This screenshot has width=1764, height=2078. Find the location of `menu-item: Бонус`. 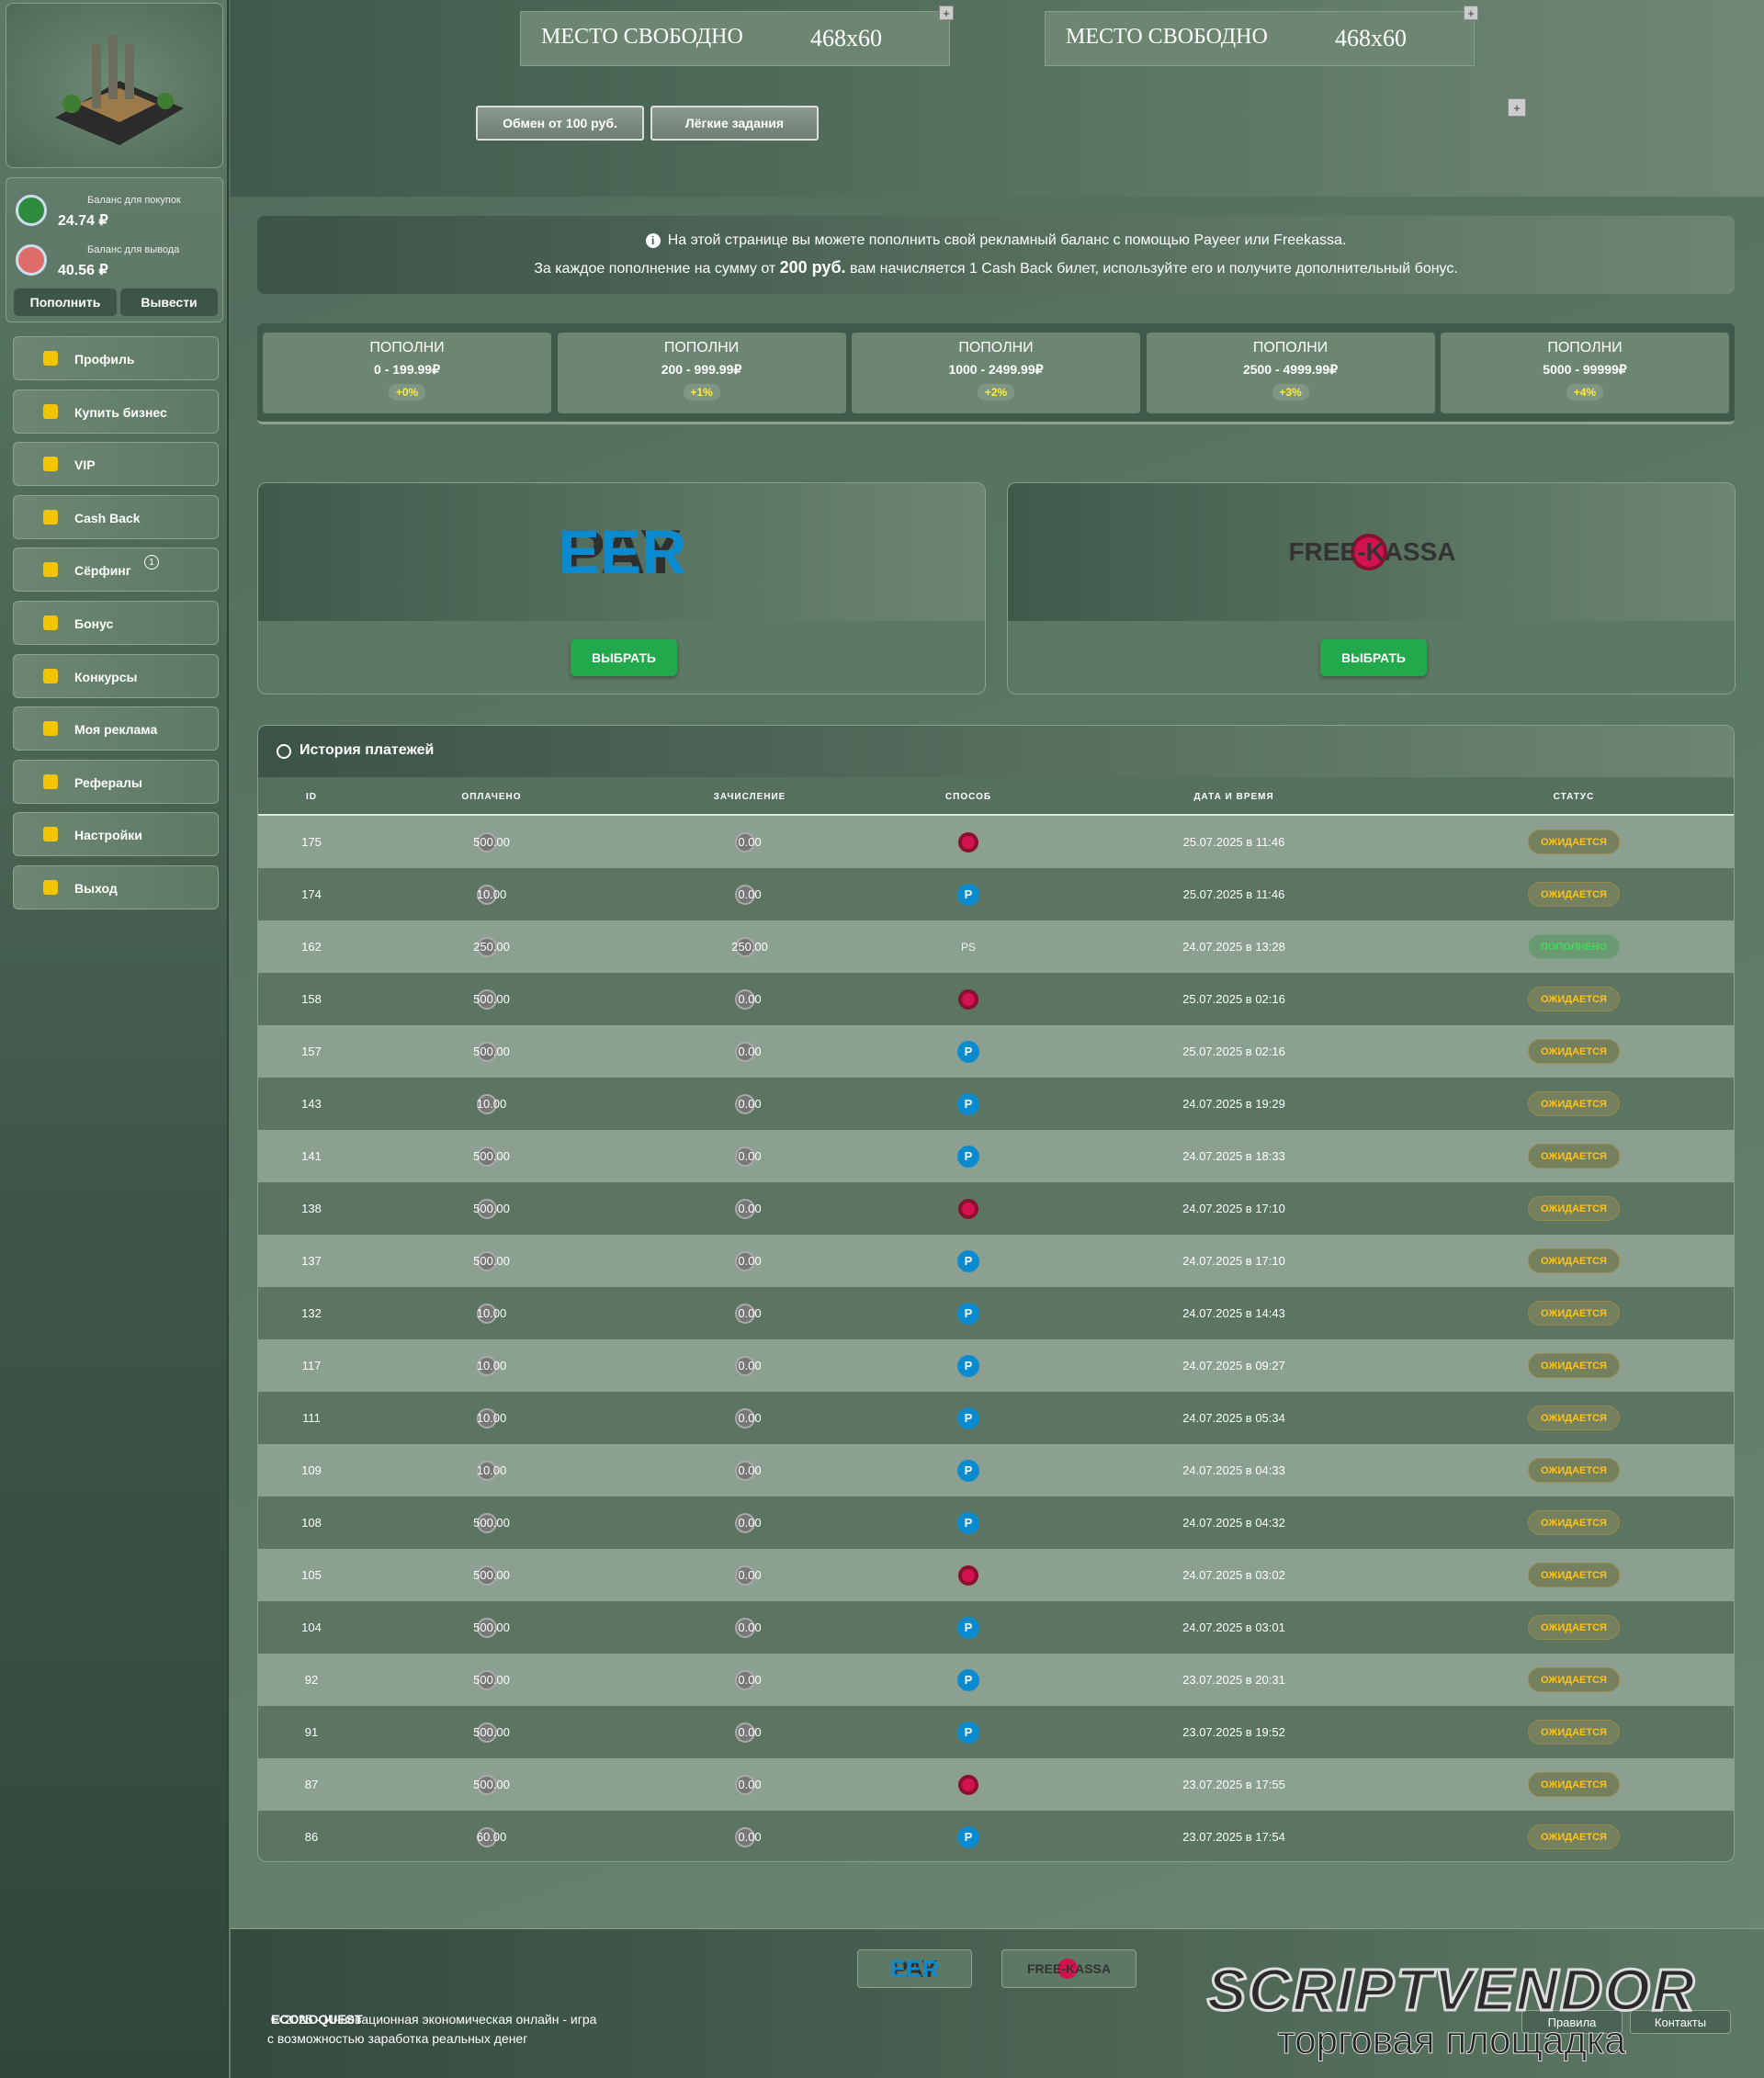

menu-item: Бонус is located at coordinates (116, 623).